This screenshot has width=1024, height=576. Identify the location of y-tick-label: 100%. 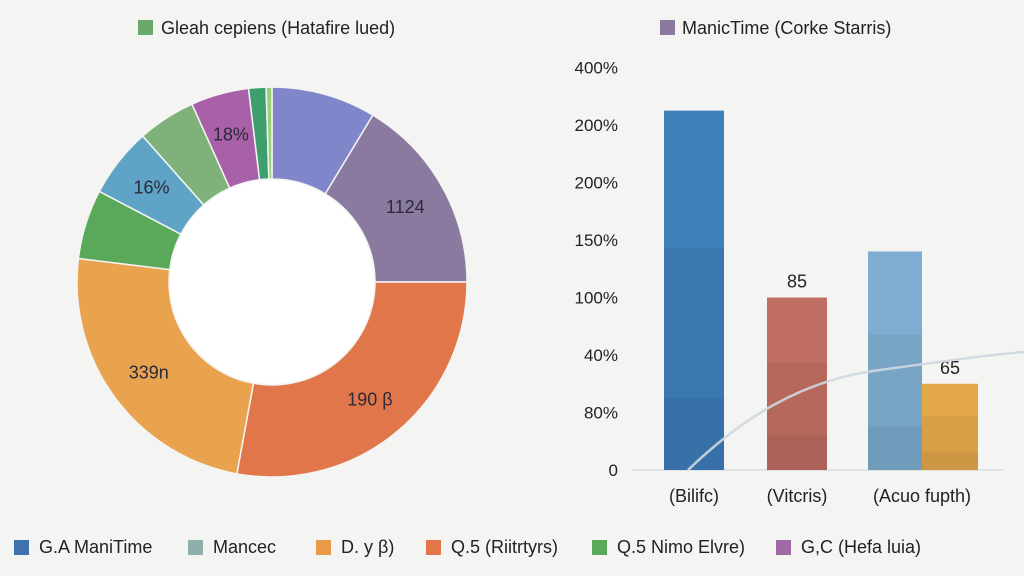
(596, 298).